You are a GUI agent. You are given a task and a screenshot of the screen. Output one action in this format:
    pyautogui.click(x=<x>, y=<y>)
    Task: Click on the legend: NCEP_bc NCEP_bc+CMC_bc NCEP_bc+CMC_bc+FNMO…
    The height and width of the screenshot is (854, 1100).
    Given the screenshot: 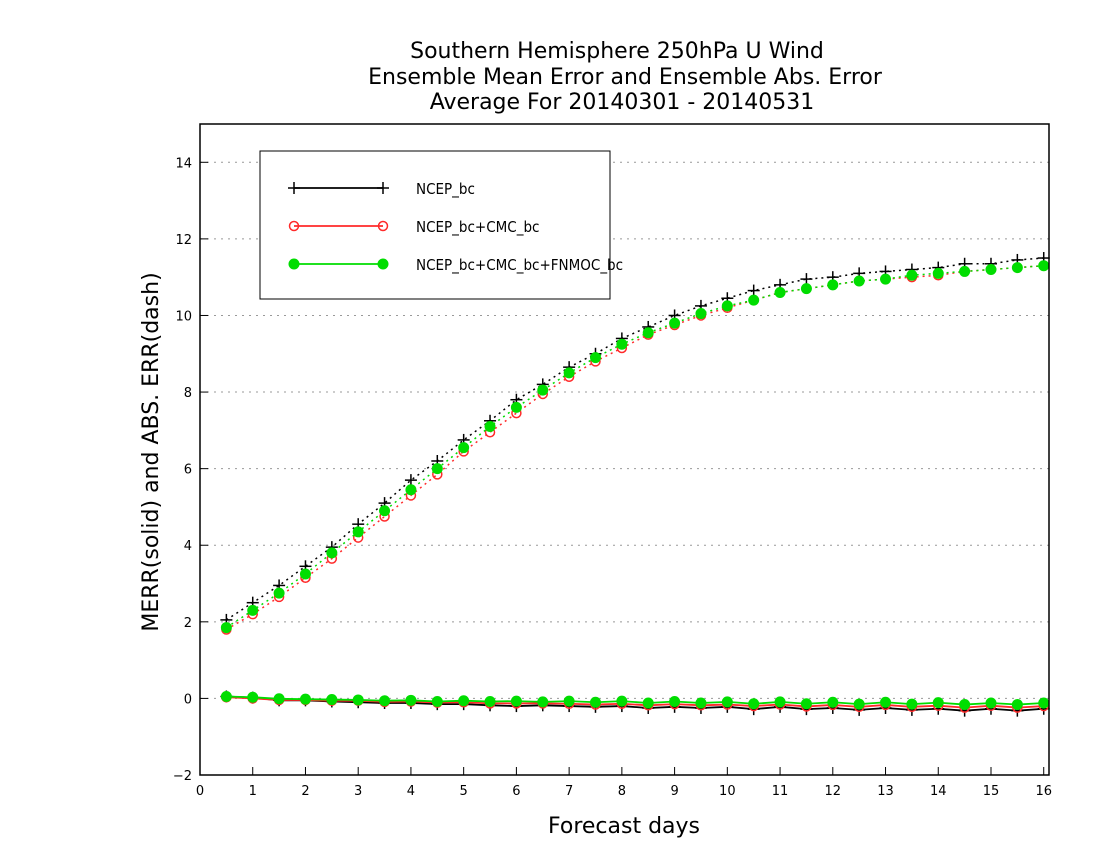 What is the action you would take?
    pyautogui.click(x=441, y=225)
    